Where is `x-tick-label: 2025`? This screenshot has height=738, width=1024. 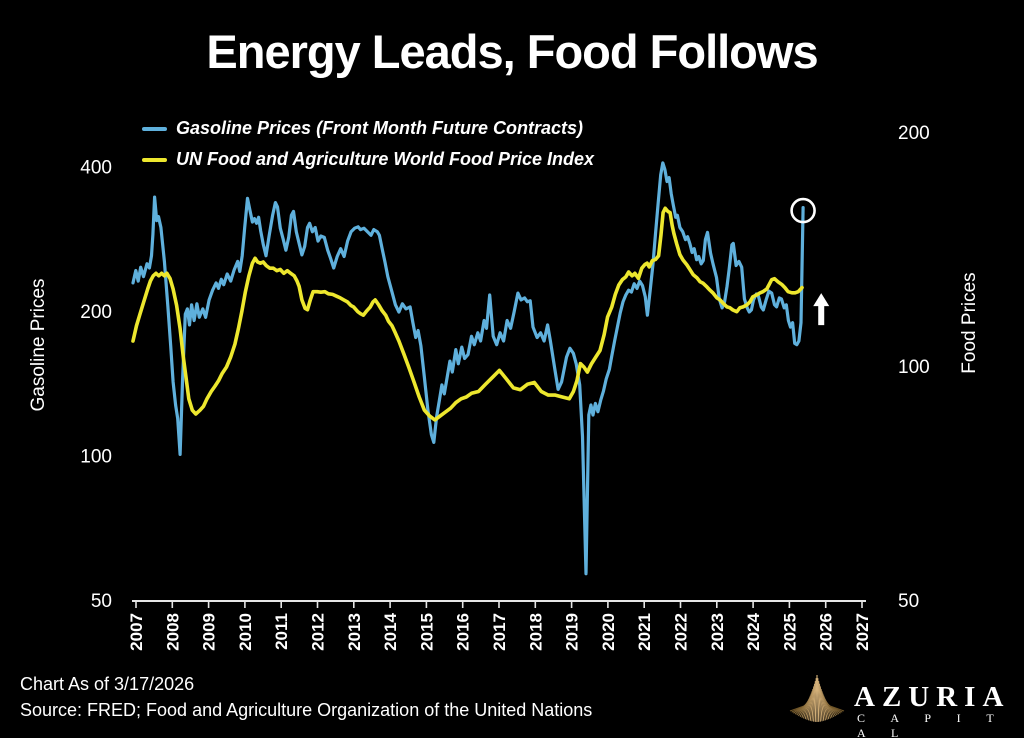 x-tick-label: 2025 is located at coordinates (789, 632).